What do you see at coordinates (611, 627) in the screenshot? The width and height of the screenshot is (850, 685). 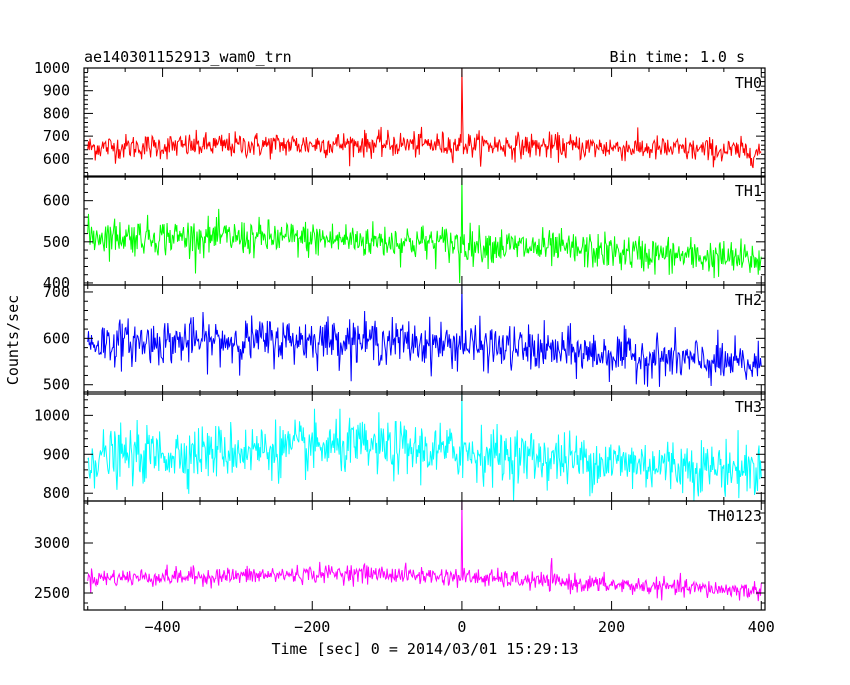 I see `x-tick-label: 200` at bounding box center [611, 627].